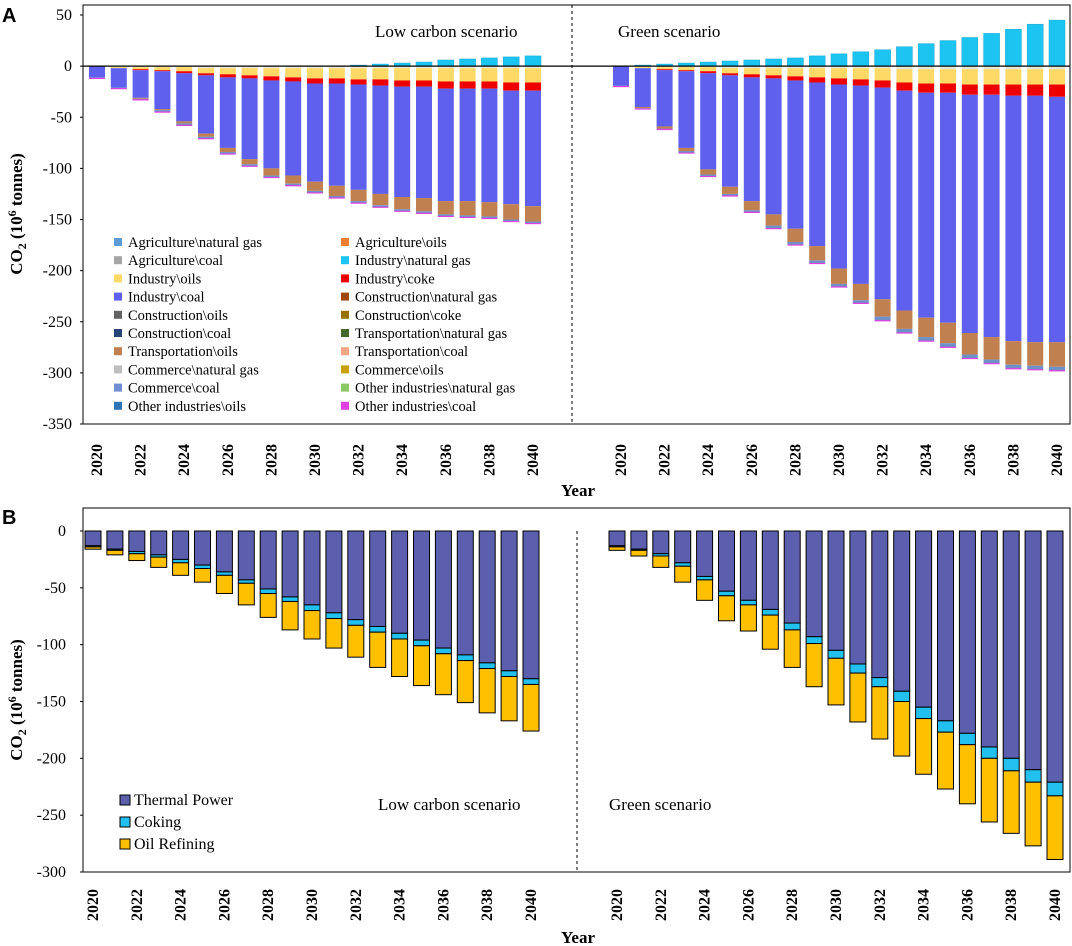 The image size is (1072, 946). I want to click on panel-a-xtick-label: 2026, so click(228, 460).